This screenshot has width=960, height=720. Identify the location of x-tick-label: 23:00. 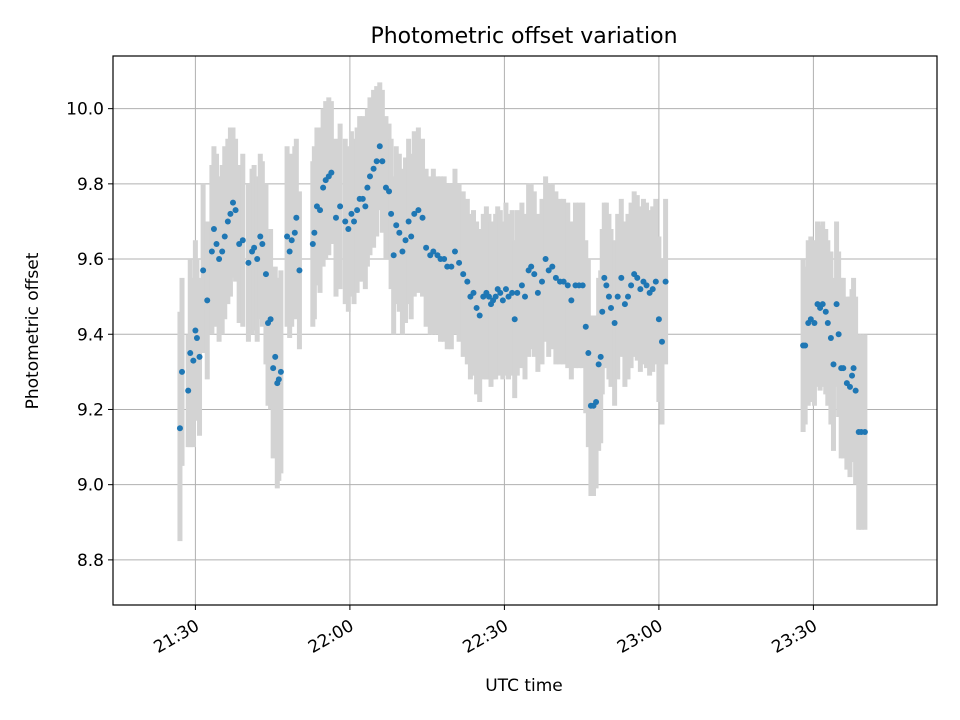
(640, 637).